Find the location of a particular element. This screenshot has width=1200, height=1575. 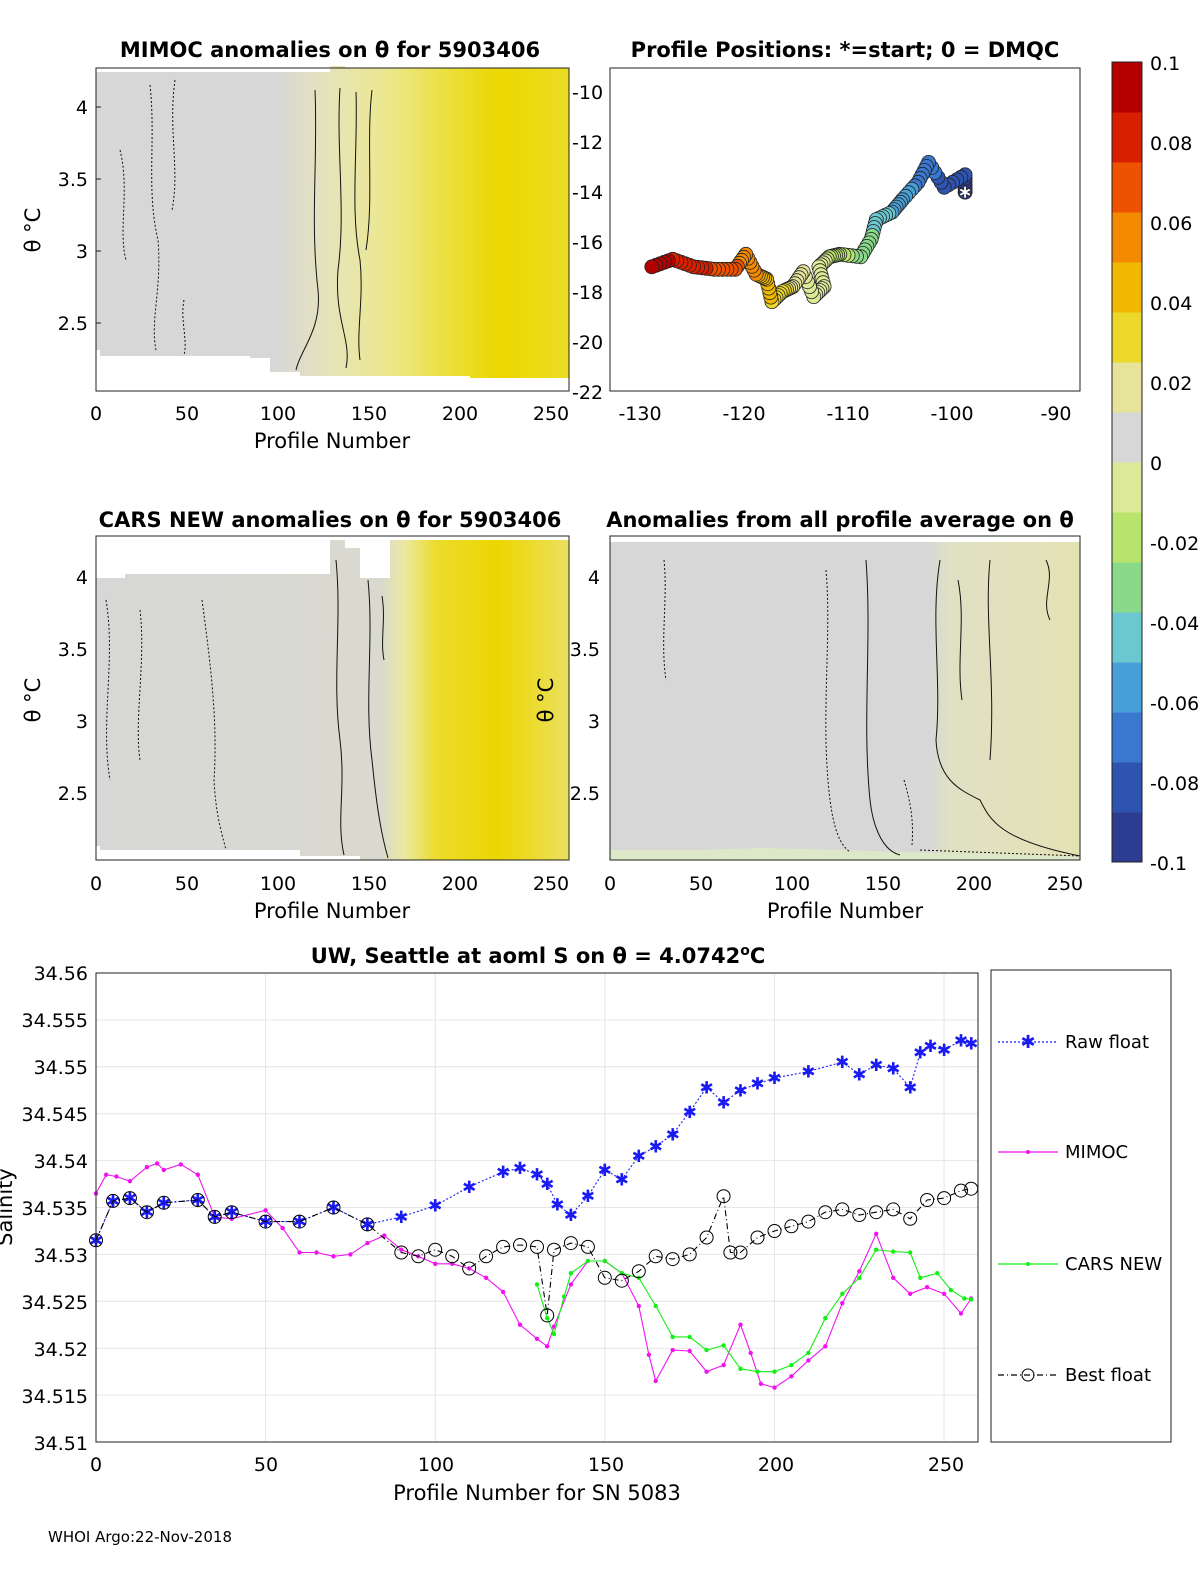

panel5-xtick: 150 is located at coordinates (606, 1465).